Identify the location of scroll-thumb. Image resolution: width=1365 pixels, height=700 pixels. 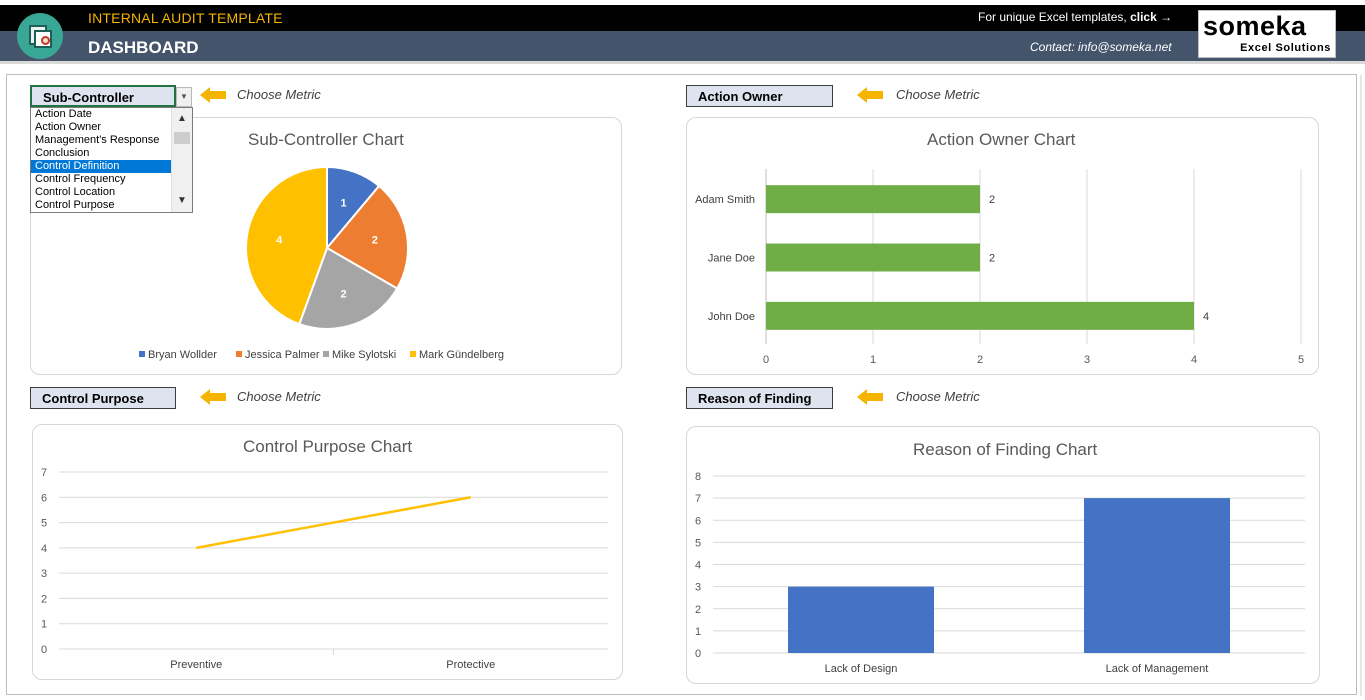
(182, 138).